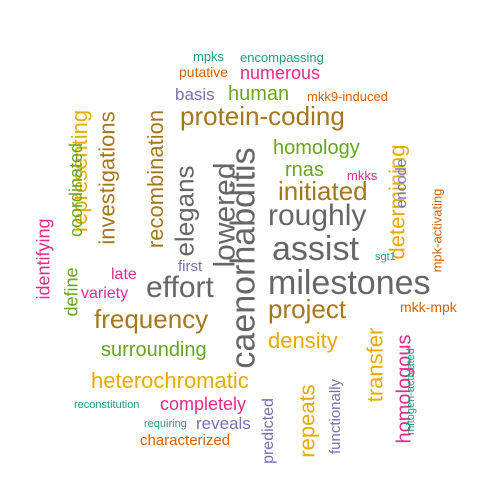 The width and height of the screenshot is (500, 500). Describe the element at coordinates (165, 424) in the screenshot. I see `word-requiring: requiring` at that location.